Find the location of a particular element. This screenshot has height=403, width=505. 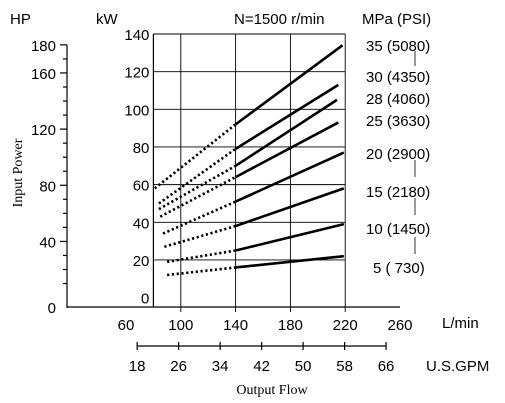

kw-tick-label-100: 100 is located at coordinates (136, 110).